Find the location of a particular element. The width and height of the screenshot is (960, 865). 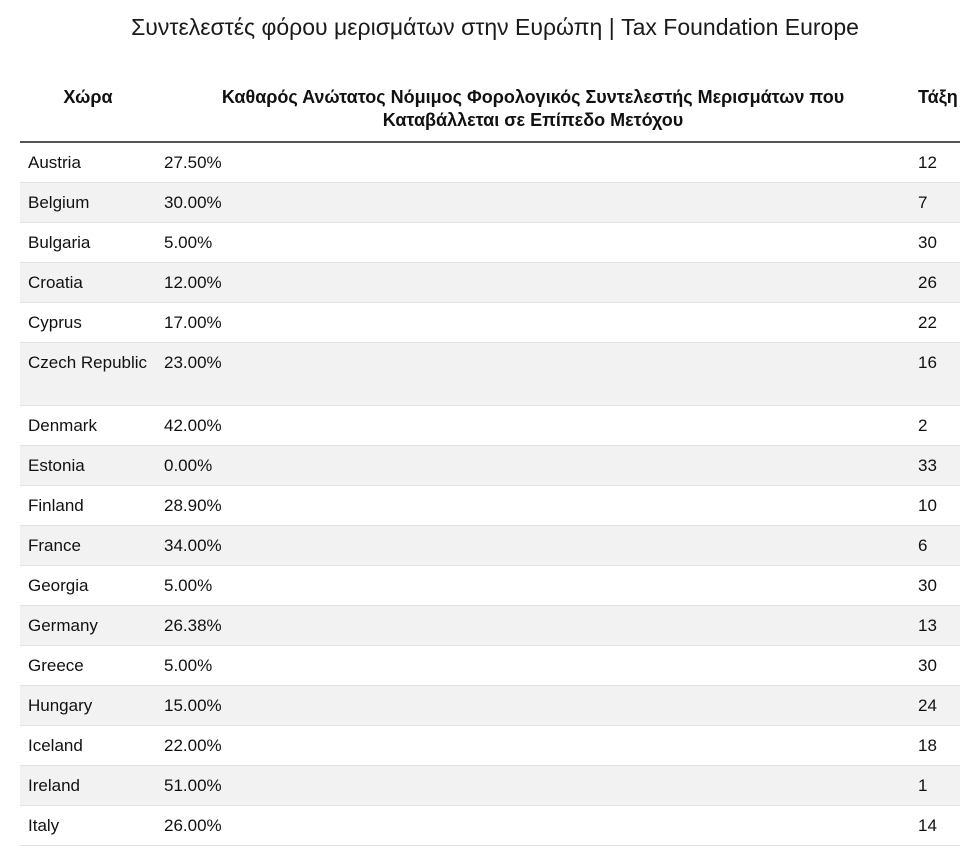

column-header-rank: Τάξη is located at coordinates (935, 113).